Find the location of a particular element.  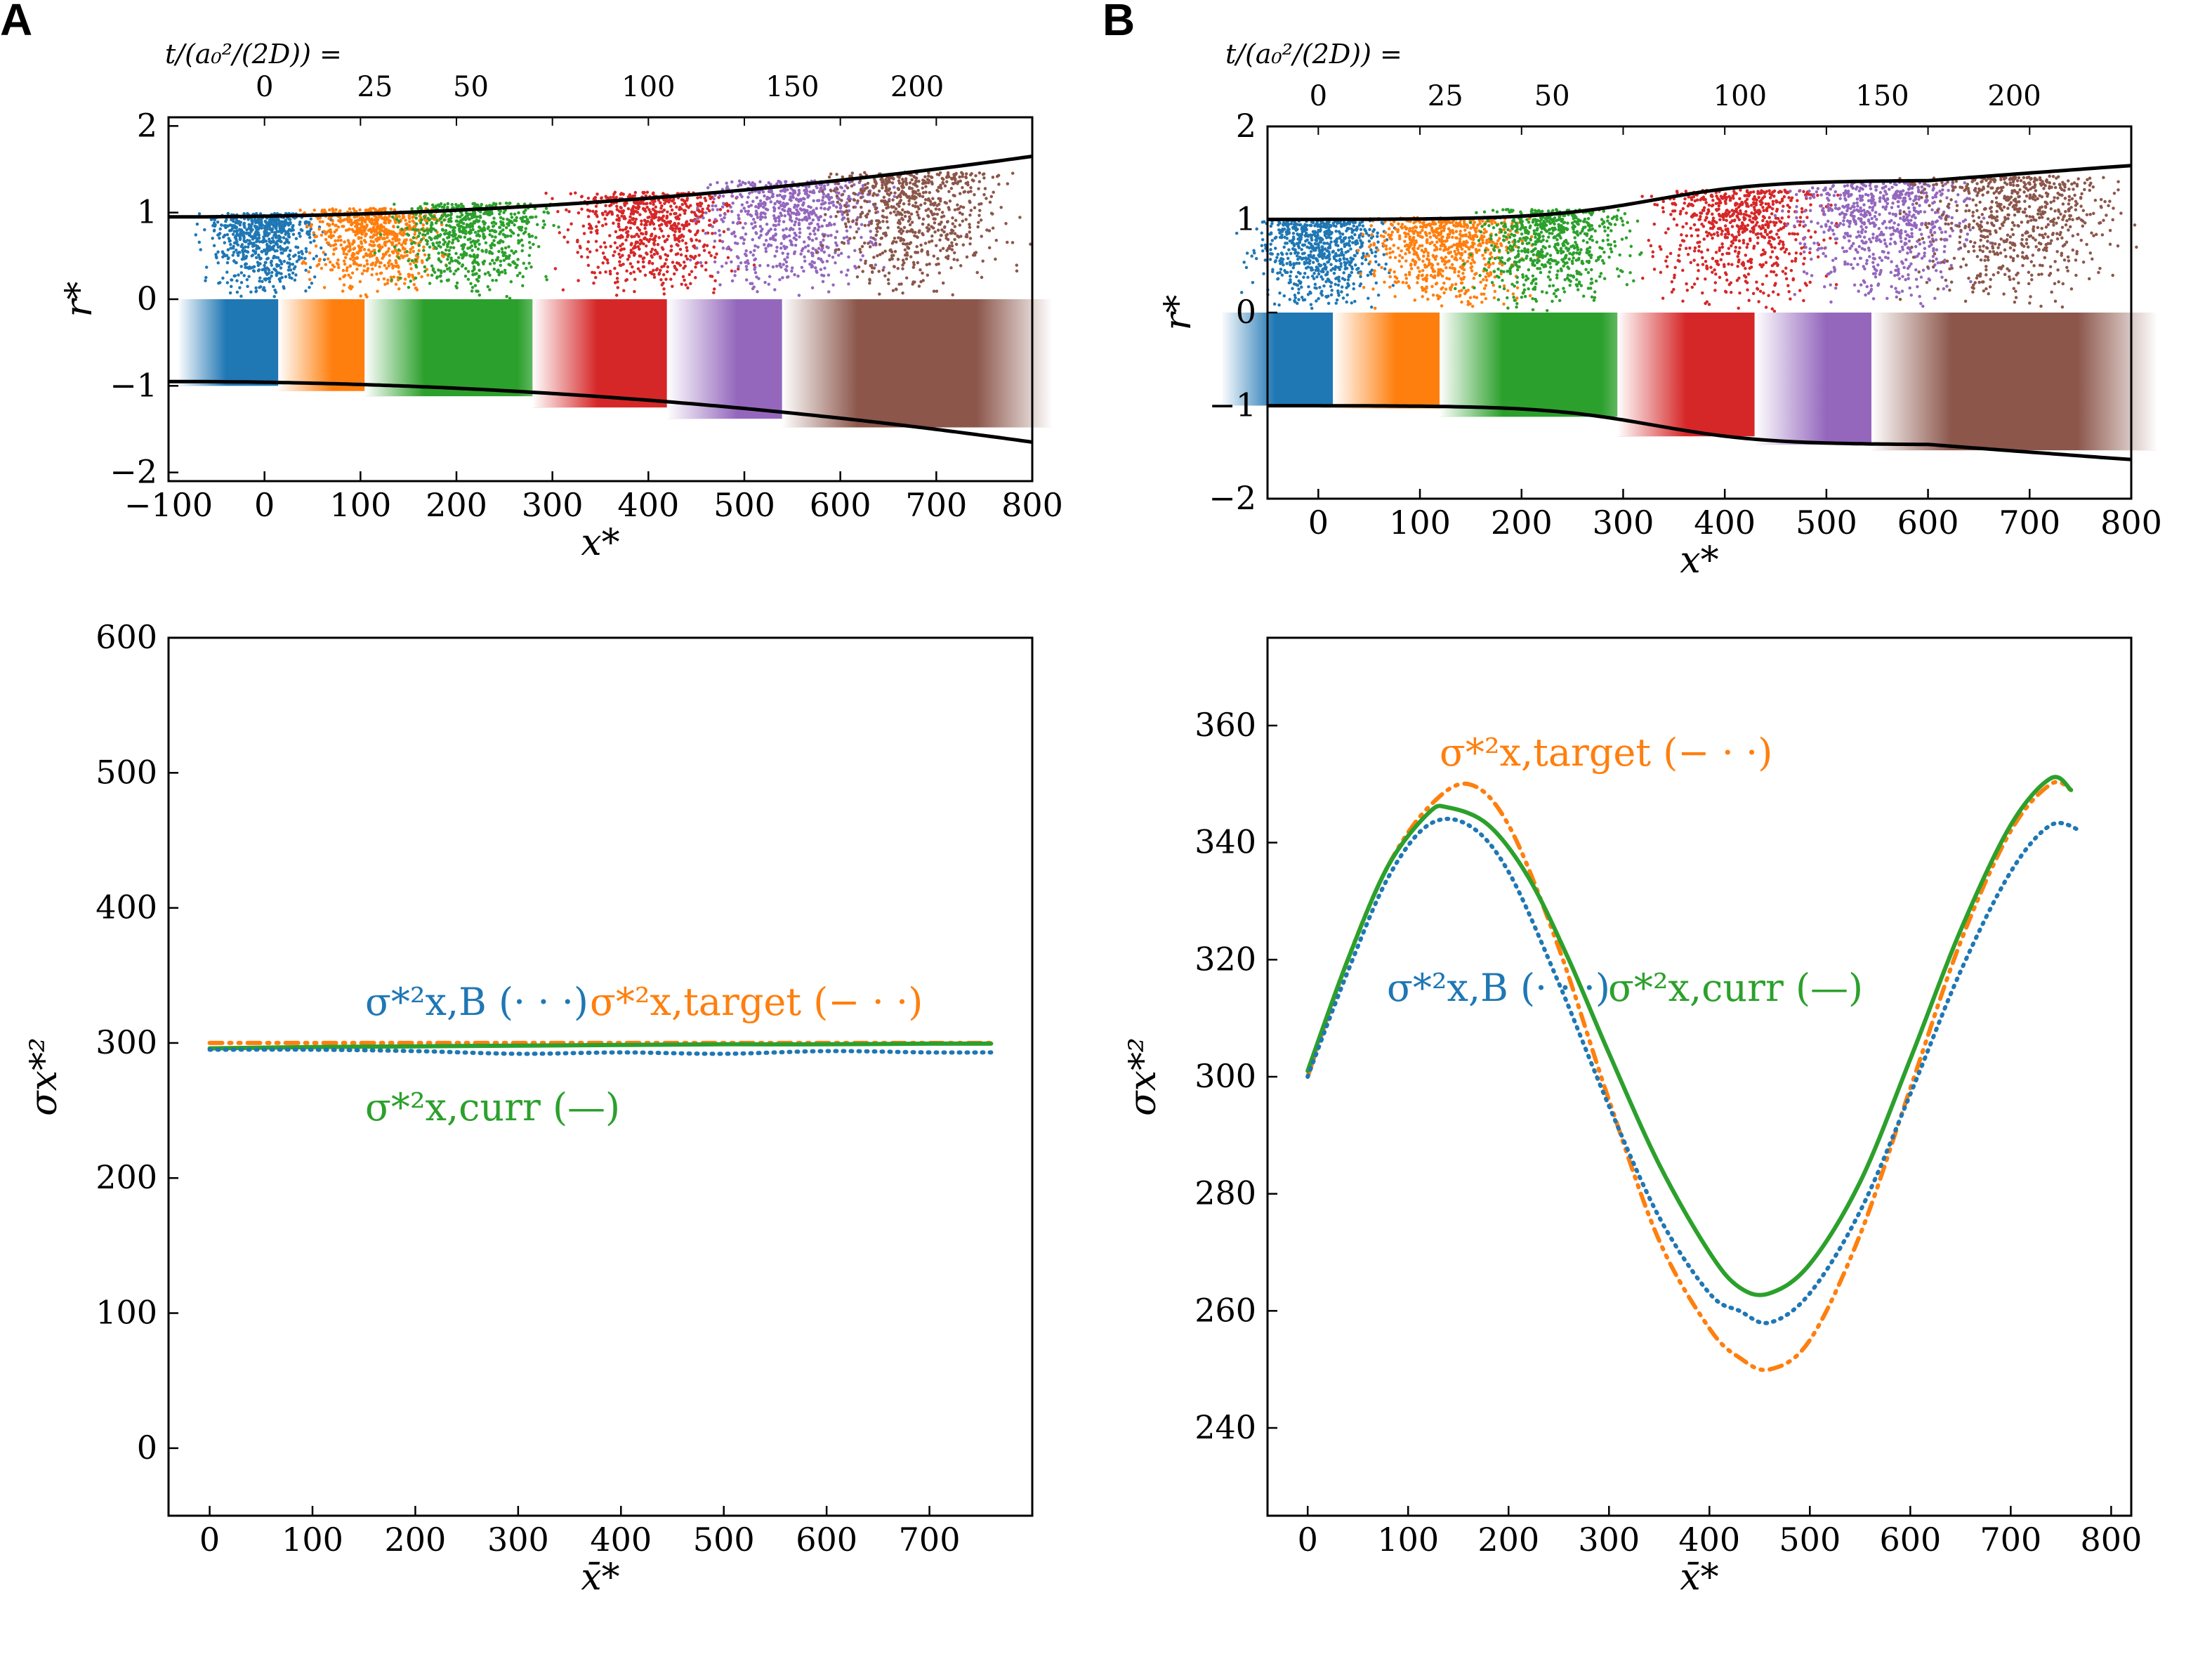

A-top-ytick-label: 1 is located at coordinates (147, 212).